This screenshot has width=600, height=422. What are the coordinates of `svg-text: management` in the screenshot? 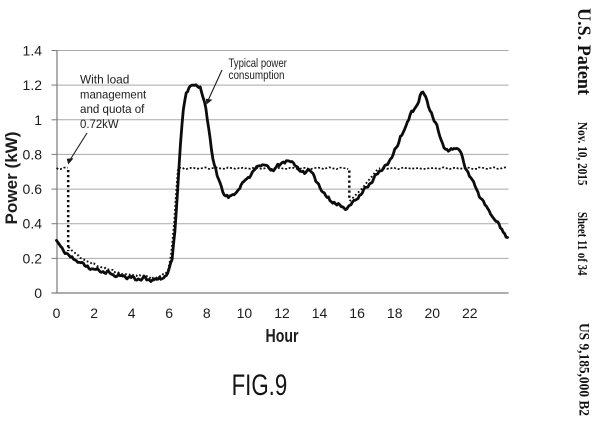 It's located at (113, 95).